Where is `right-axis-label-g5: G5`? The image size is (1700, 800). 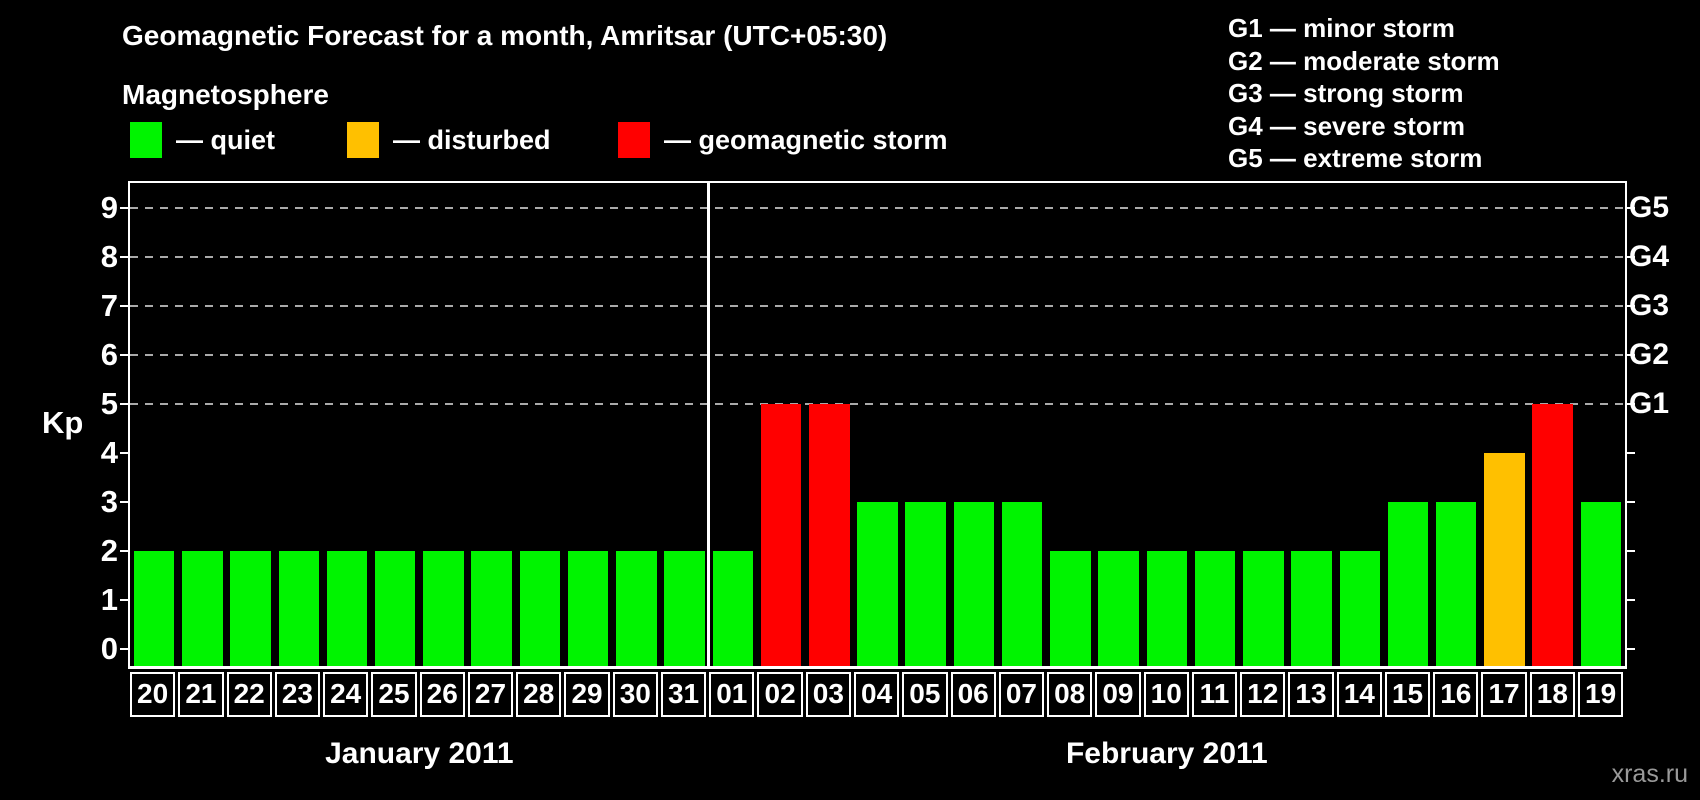 right-axis-label-g5: G5 is located at coordinates (1649, 207).